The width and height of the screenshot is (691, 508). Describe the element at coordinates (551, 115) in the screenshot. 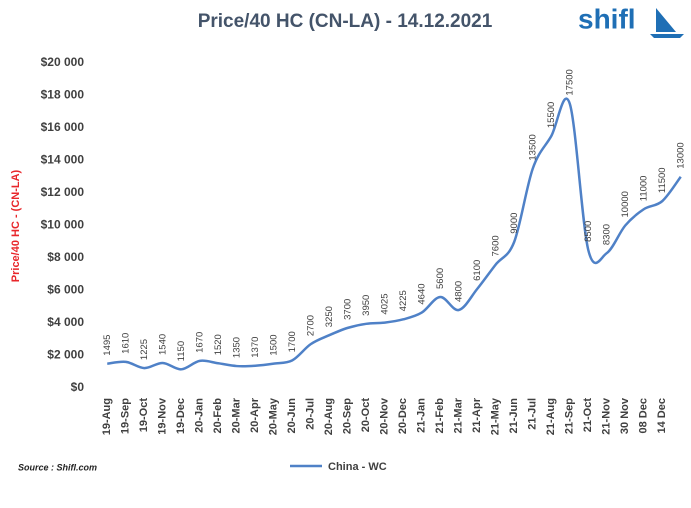

I see `value-label: 15500` at that location.